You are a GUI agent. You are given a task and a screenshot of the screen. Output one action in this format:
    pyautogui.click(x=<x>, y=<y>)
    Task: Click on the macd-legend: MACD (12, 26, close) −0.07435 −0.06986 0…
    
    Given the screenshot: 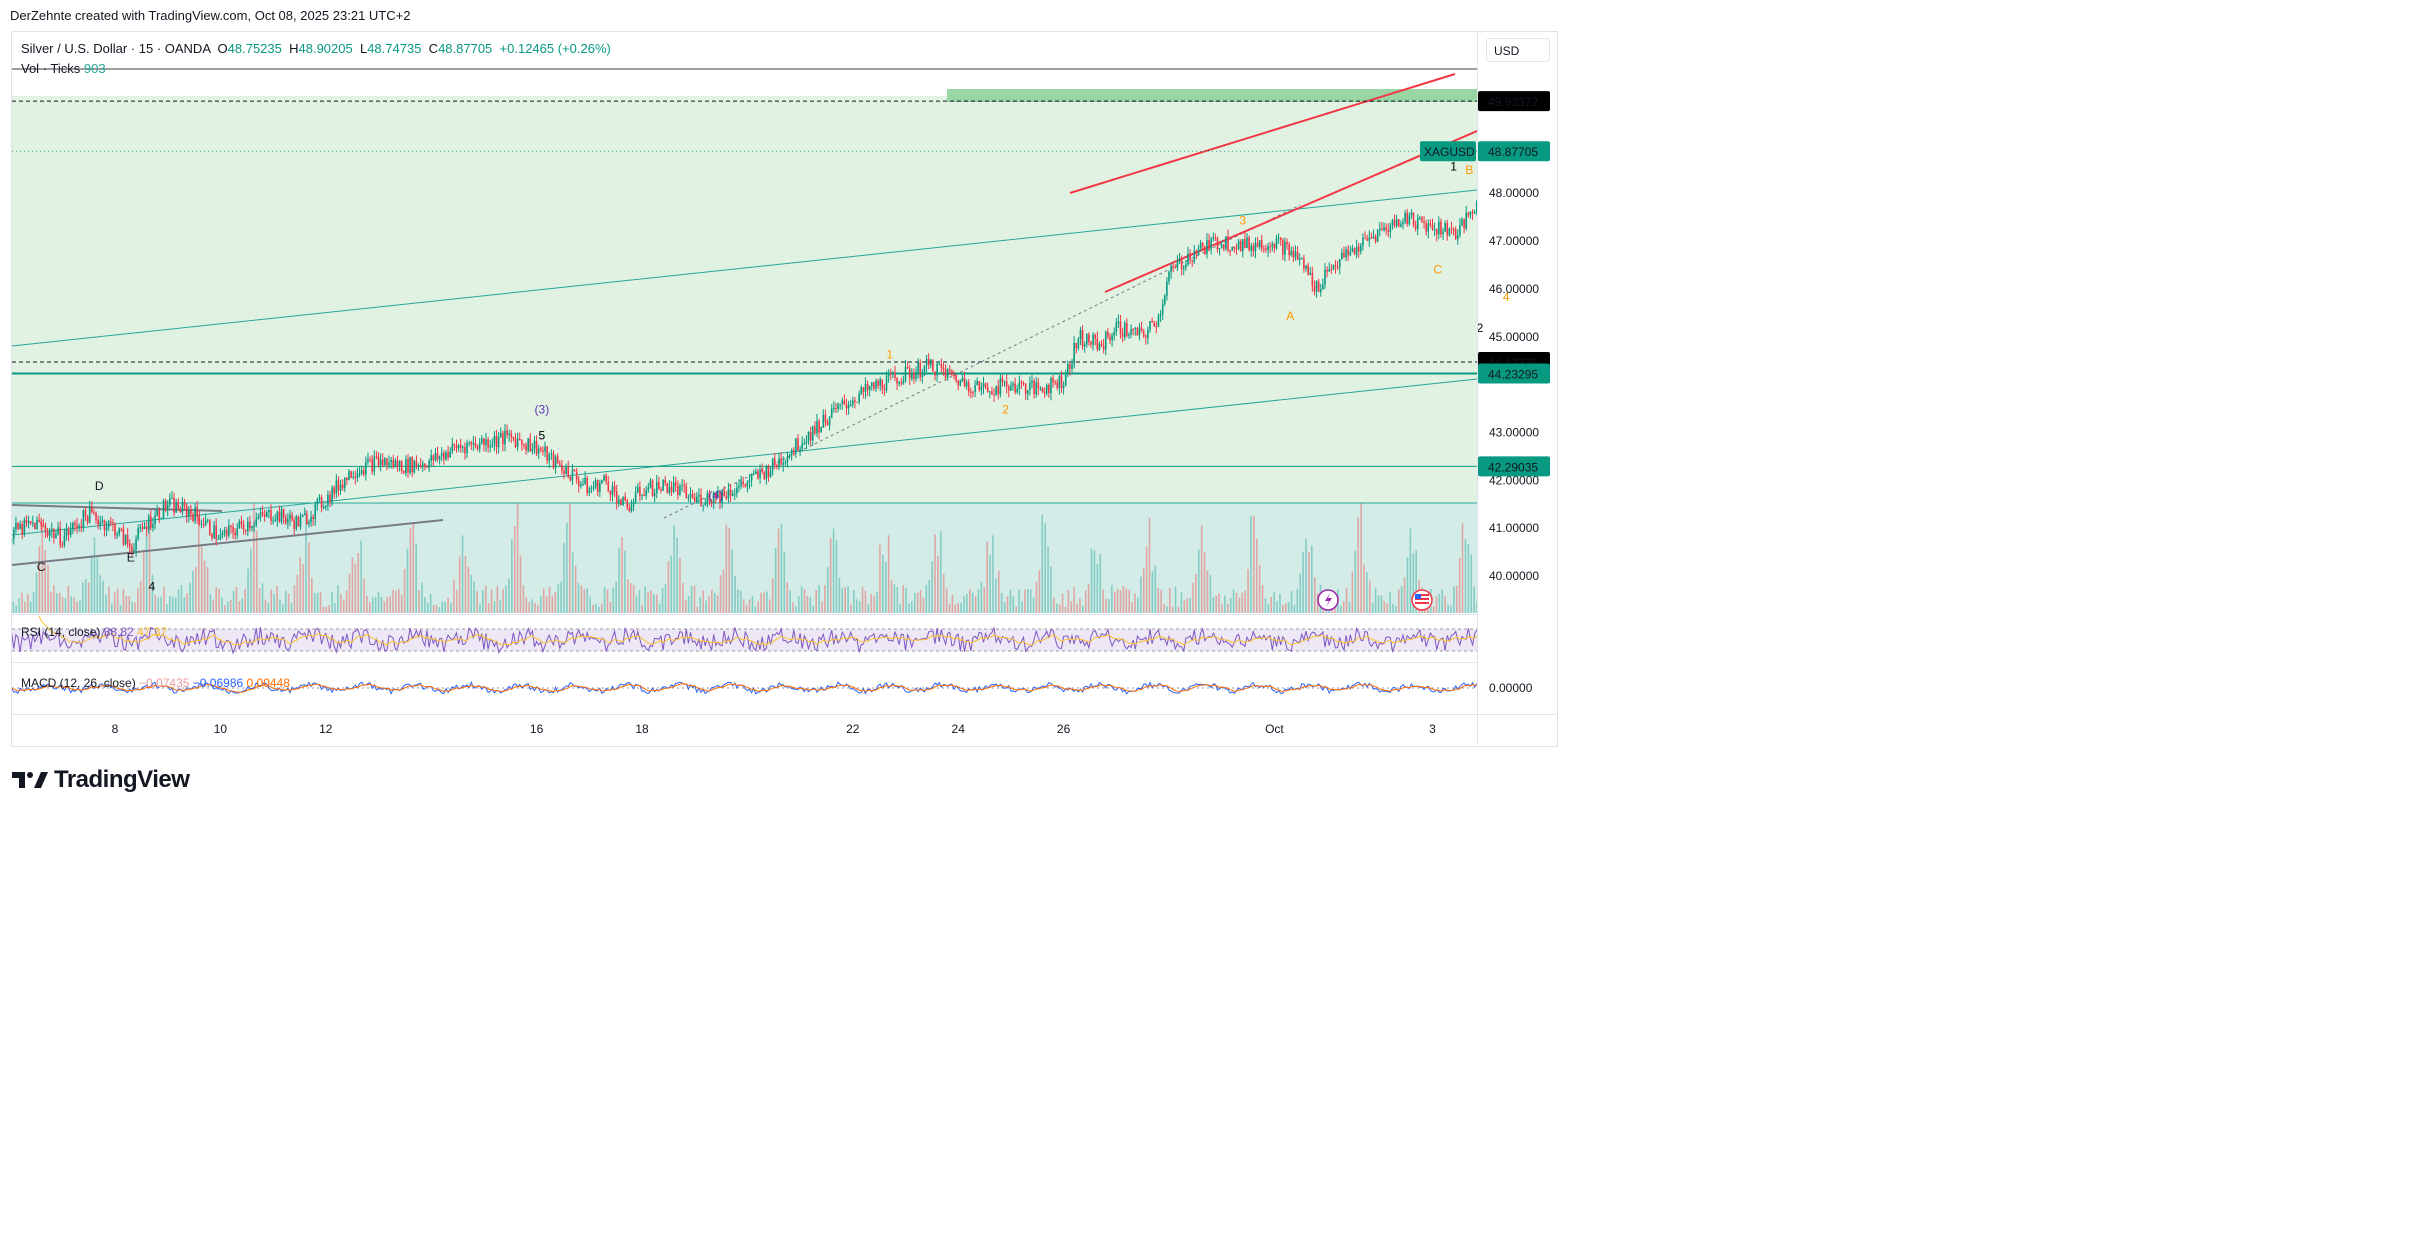 What is the action you would take?
    pyautogui.click(x=155, y=683)
    